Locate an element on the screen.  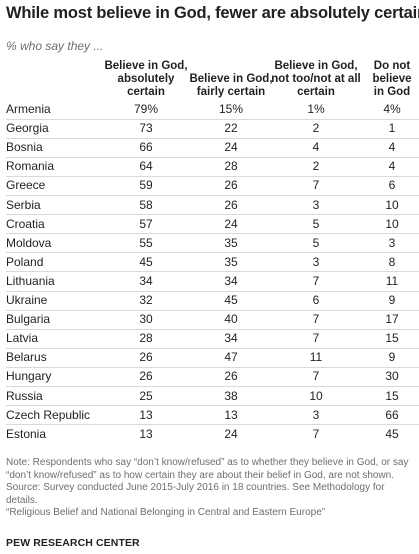
country-label: Croatia is located at coordinates (25, 223).